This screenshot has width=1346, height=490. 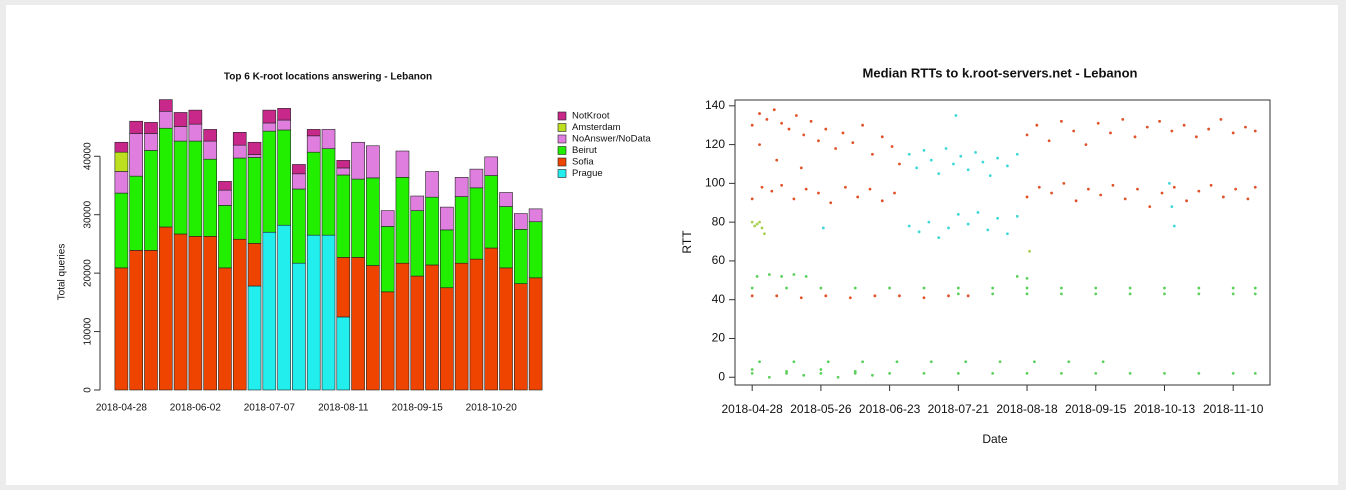 I want to click on x-tick-label: 2018-04-28, so click(x=752, y=409).